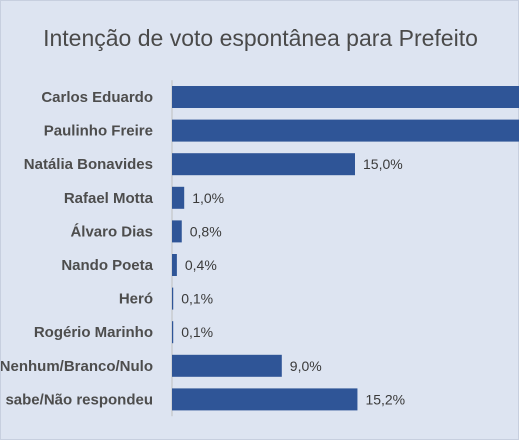 The width and height of the screenshot is (519, 441). I want to click on value-label: 9,0%, so click(306, 366).